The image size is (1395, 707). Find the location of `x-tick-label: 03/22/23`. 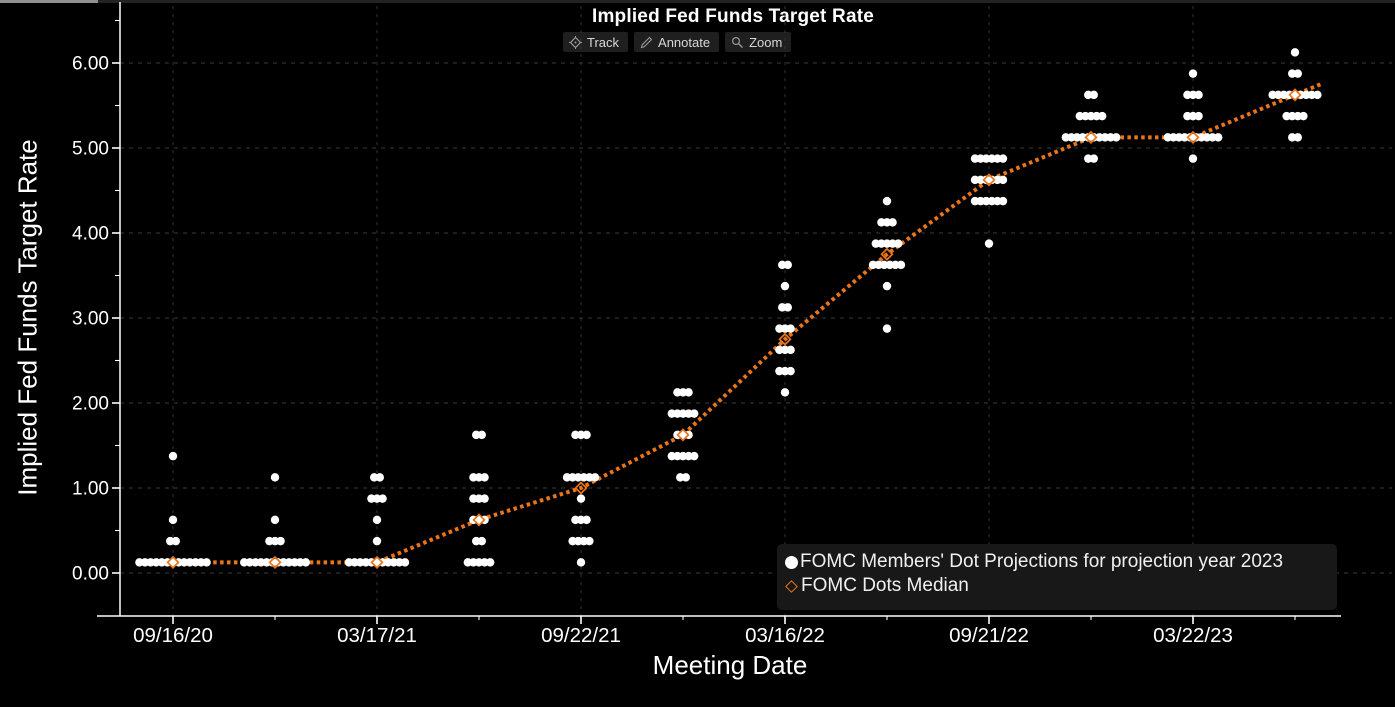

x-tick-label: 03/22/23 is located at coordinates (1193, 635).